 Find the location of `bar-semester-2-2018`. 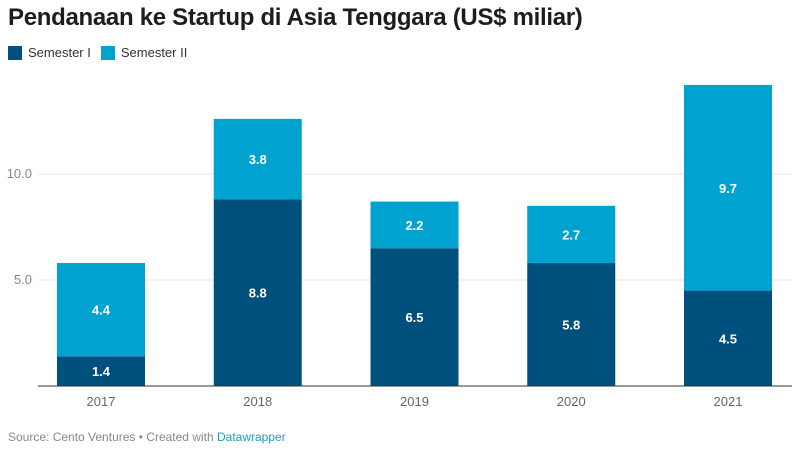

bar-semester-2-2018 is located at coordinates (257, 159).